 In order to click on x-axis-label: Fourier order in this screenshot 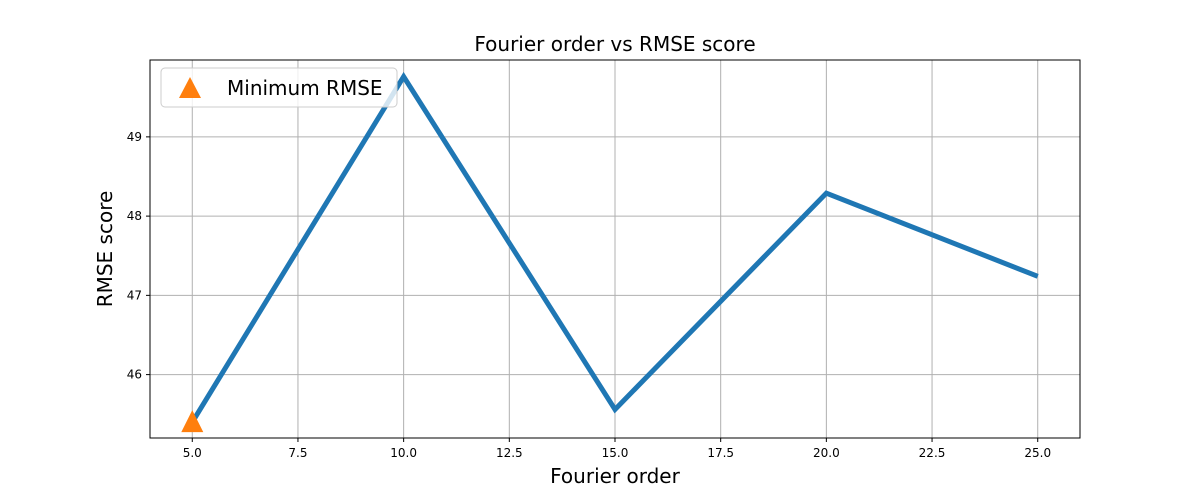, I will do `click(615, 476)`.